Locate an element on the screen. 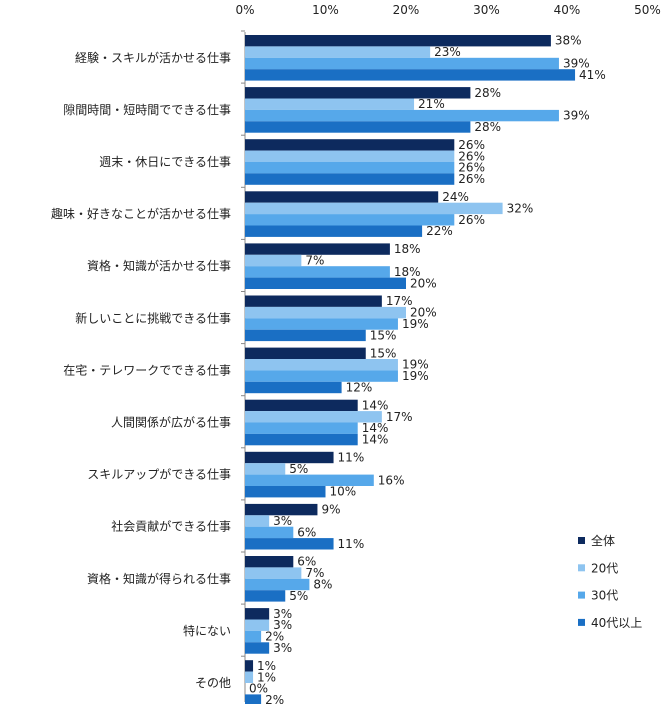  x-tick-label: 20% is located at coordinates (406, 10).